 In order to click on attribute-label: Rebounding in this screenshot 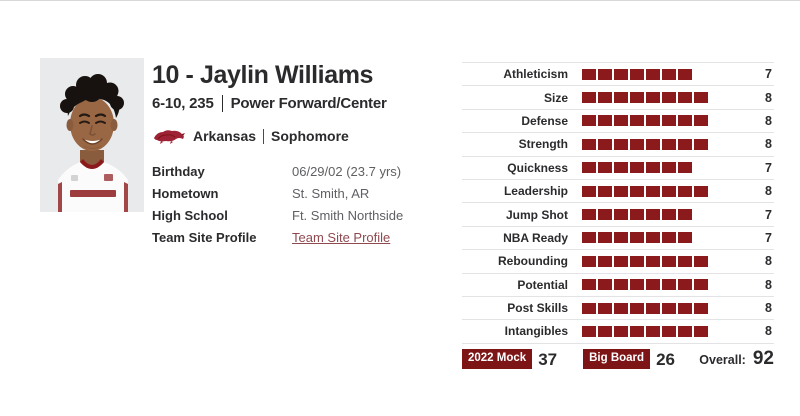, I will do `click(533, 261)`.